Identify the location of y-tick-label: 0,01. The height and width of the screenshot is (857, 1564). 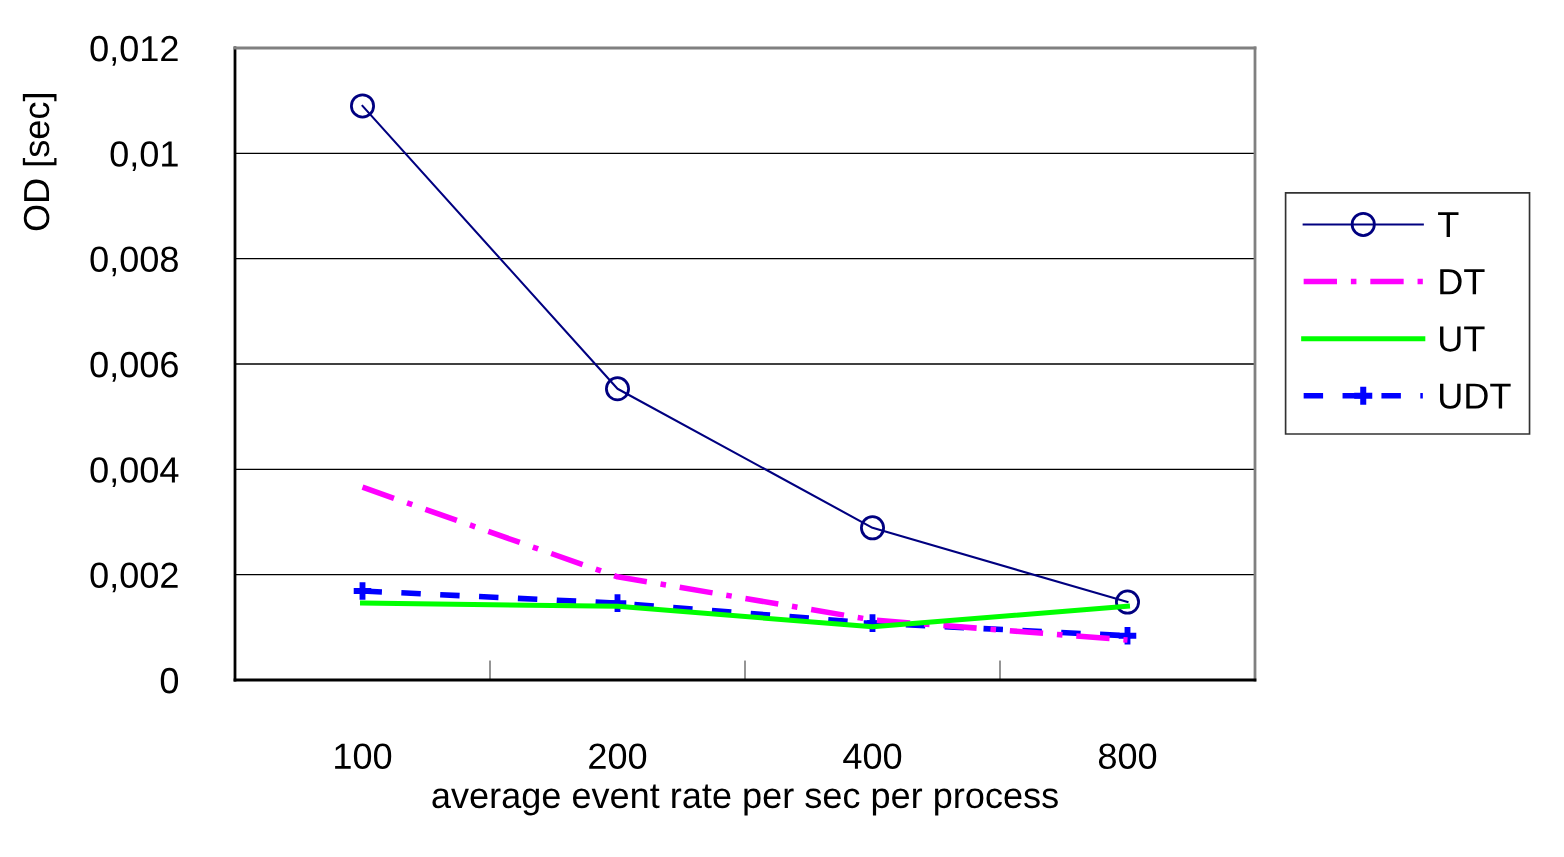
(144, 156).